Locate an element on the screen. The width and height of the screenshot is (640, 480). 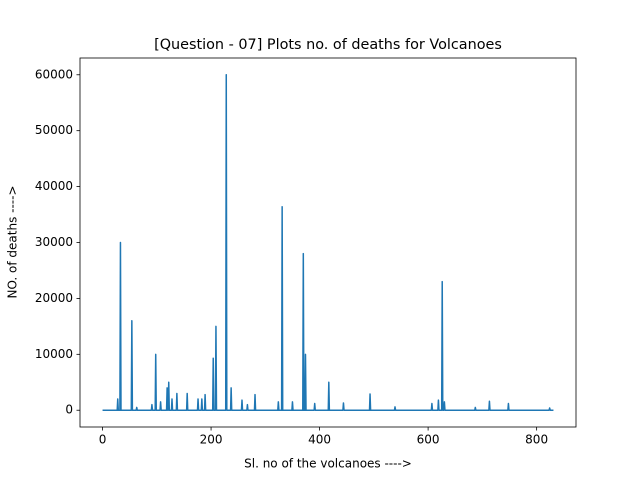
y-tick-label: 30000 is located at coordinates (54, 242).